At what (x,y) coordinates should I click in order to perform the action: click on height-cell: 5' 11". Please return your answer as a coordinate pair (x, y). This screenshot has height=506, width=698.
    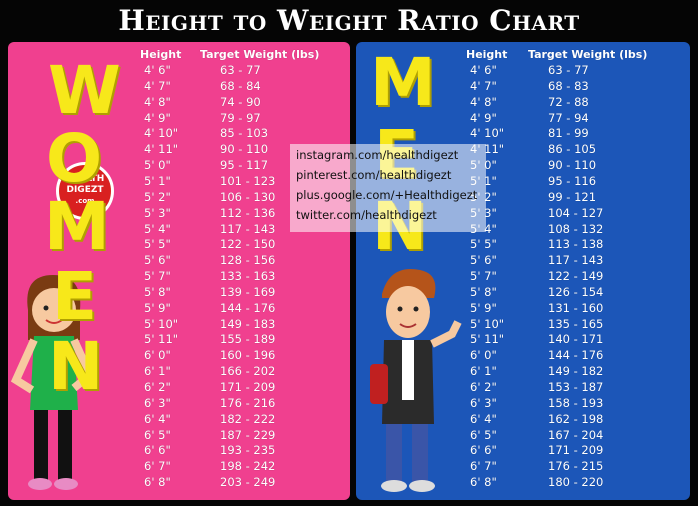
    Looking at the image, I should click on (487, 339).